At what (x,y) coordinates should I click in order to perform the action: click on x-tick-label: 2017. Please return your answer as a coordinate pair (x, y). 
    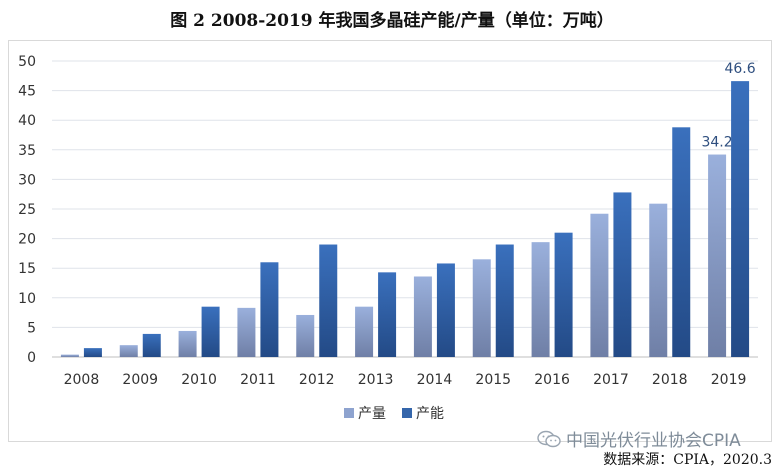
    Looking at the image, I should click on (611, 380).